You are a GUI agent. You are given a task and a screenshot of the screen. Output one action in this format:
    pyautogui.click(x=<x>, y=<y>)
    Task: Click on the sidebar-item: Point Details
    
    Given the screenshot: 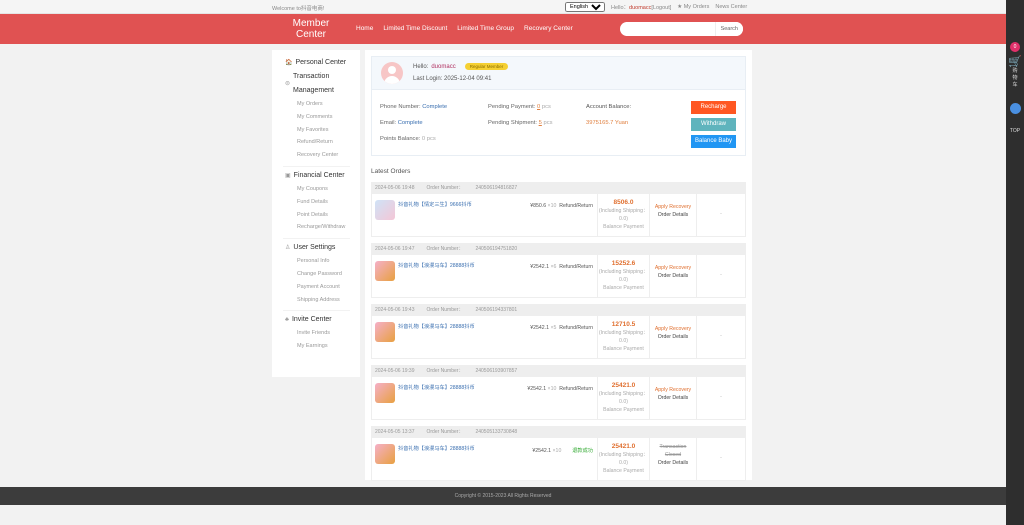 What is the action you would take?
    pyautogui.click(x=312, y=214)
    